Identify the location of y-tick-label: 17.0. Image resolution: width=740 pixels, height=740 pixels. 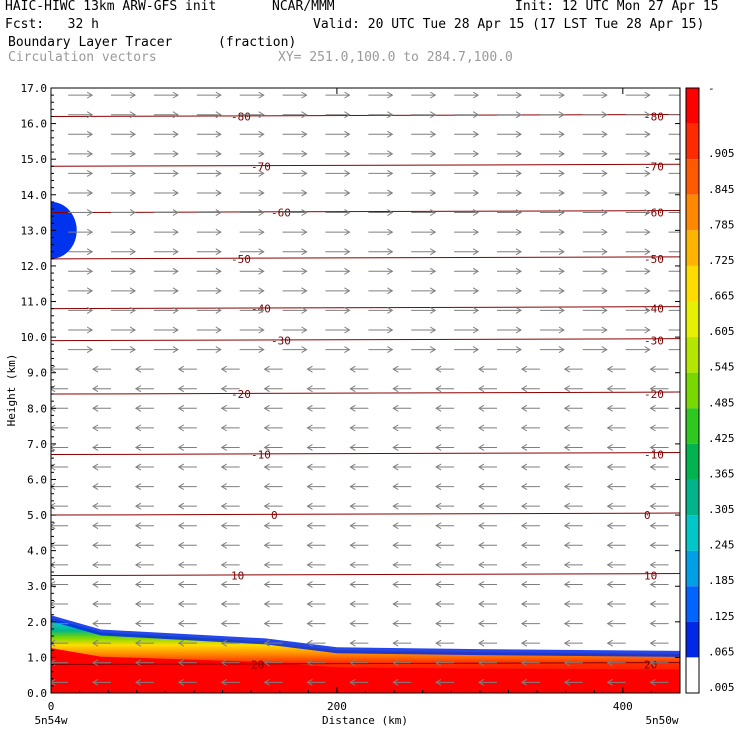
(34, 88).